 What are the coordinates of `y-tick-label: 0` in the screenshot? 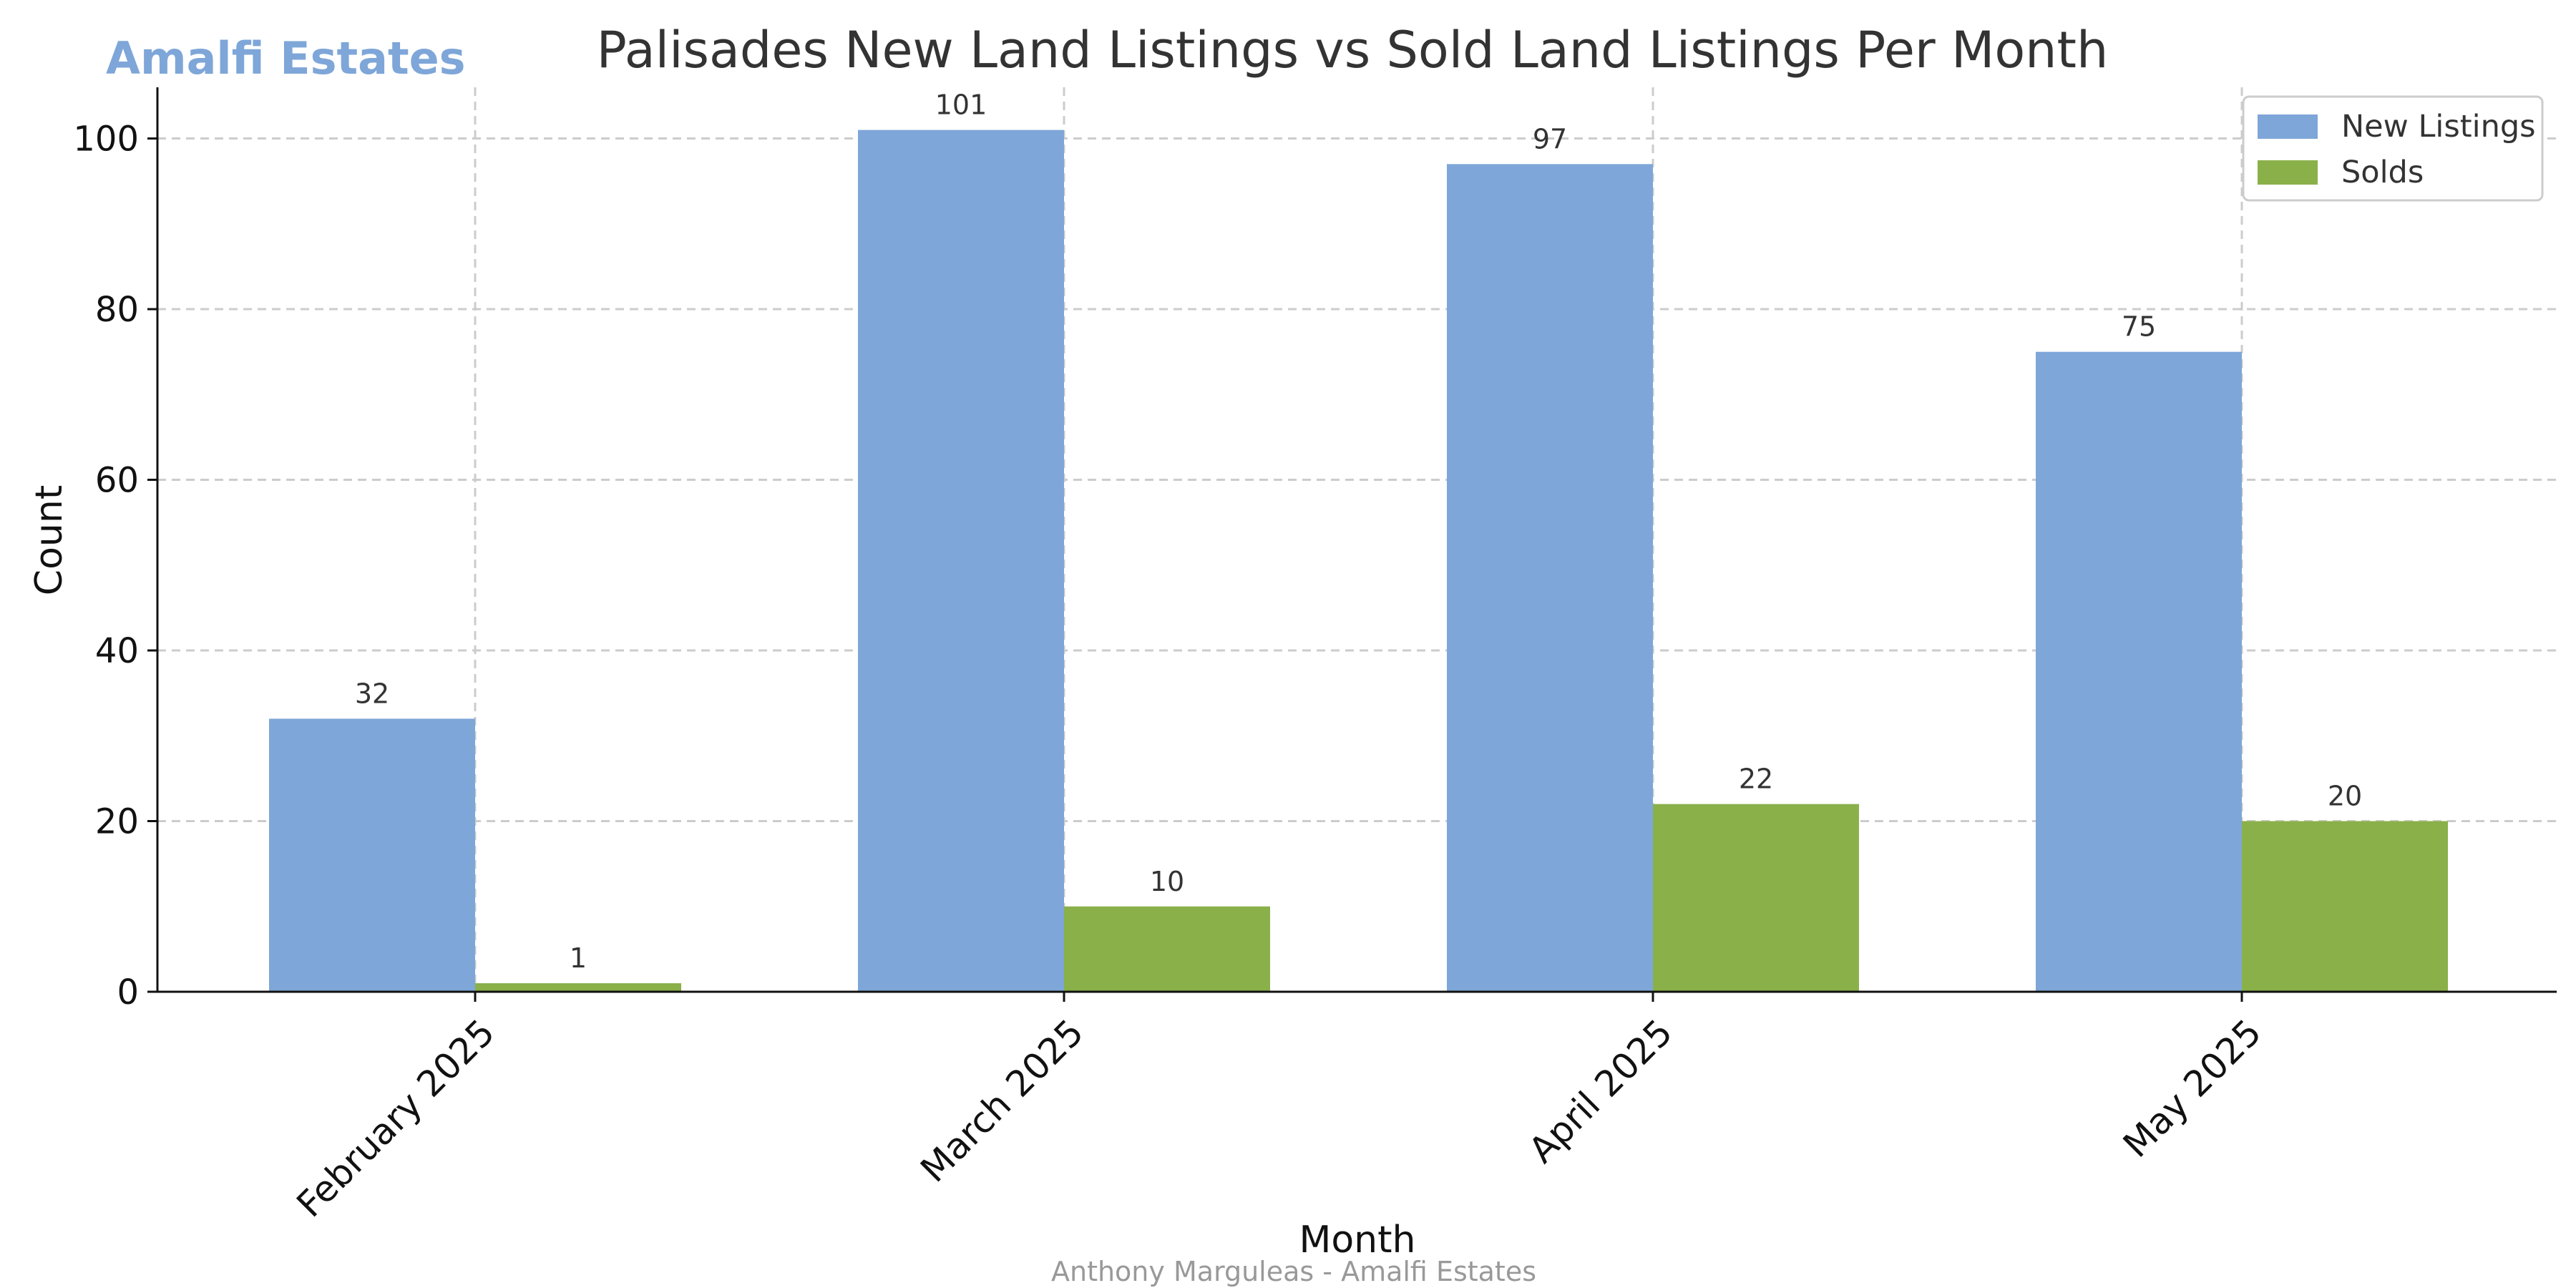 It's located at (128, 992).